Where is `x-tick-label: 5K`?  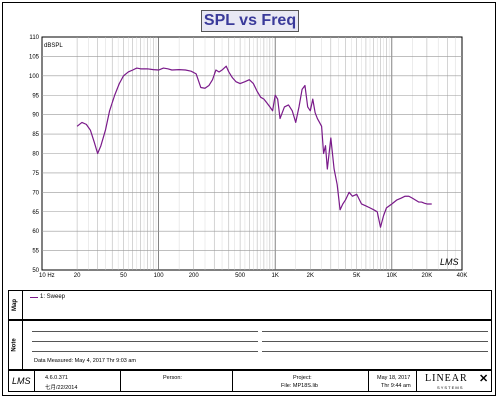
x-tick-label: 5K is located at coordinates (356, 276).